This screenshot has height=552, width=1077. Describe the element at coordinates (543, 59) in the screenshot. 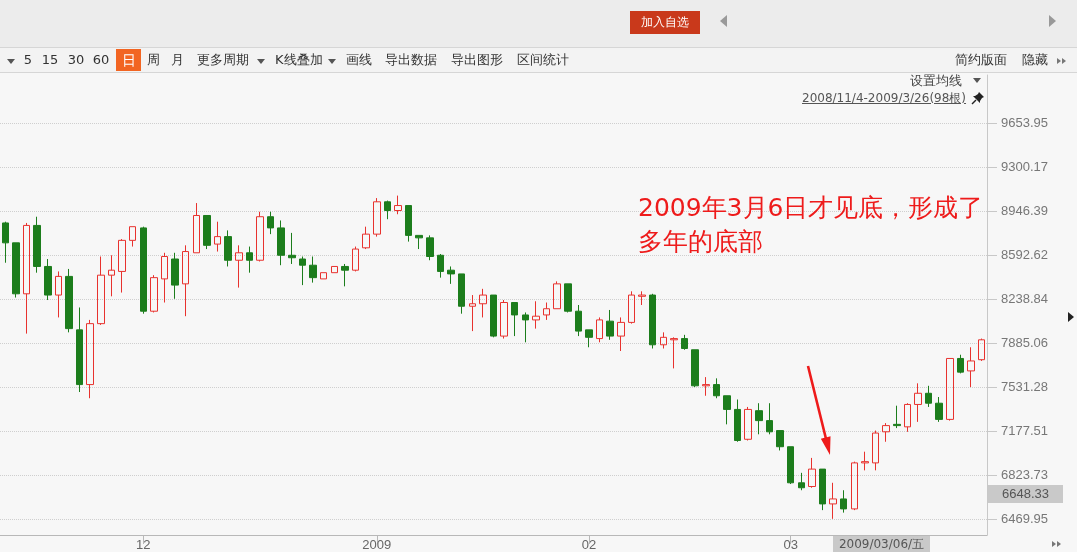

I see `text: 区间统计` at that location.